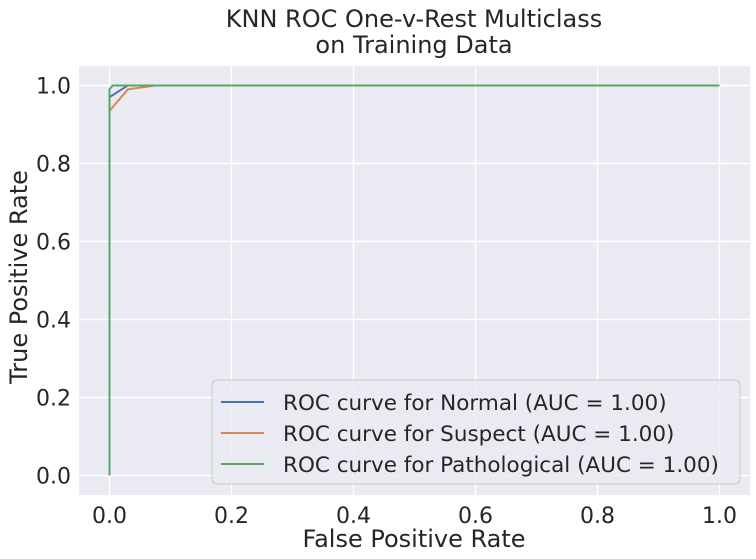 The width and height of the screenshot is (756, 559). Describe the element at coordinates (475, 516) in the screenshot. I see `x-tick-label: 0.6` at that location.